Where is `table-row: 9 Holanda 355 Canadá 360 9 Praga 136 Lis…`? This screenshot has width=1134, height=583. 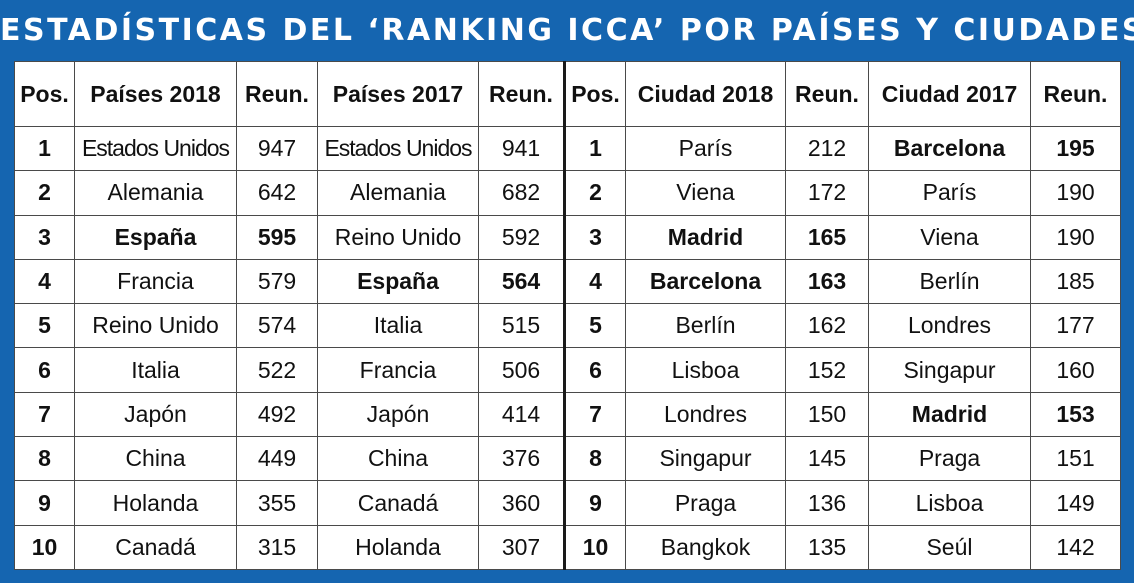
table-row: 9 Holanda 355 Canadá 360 9 Praga 136 Lis… is located at coordinates (567, 503).